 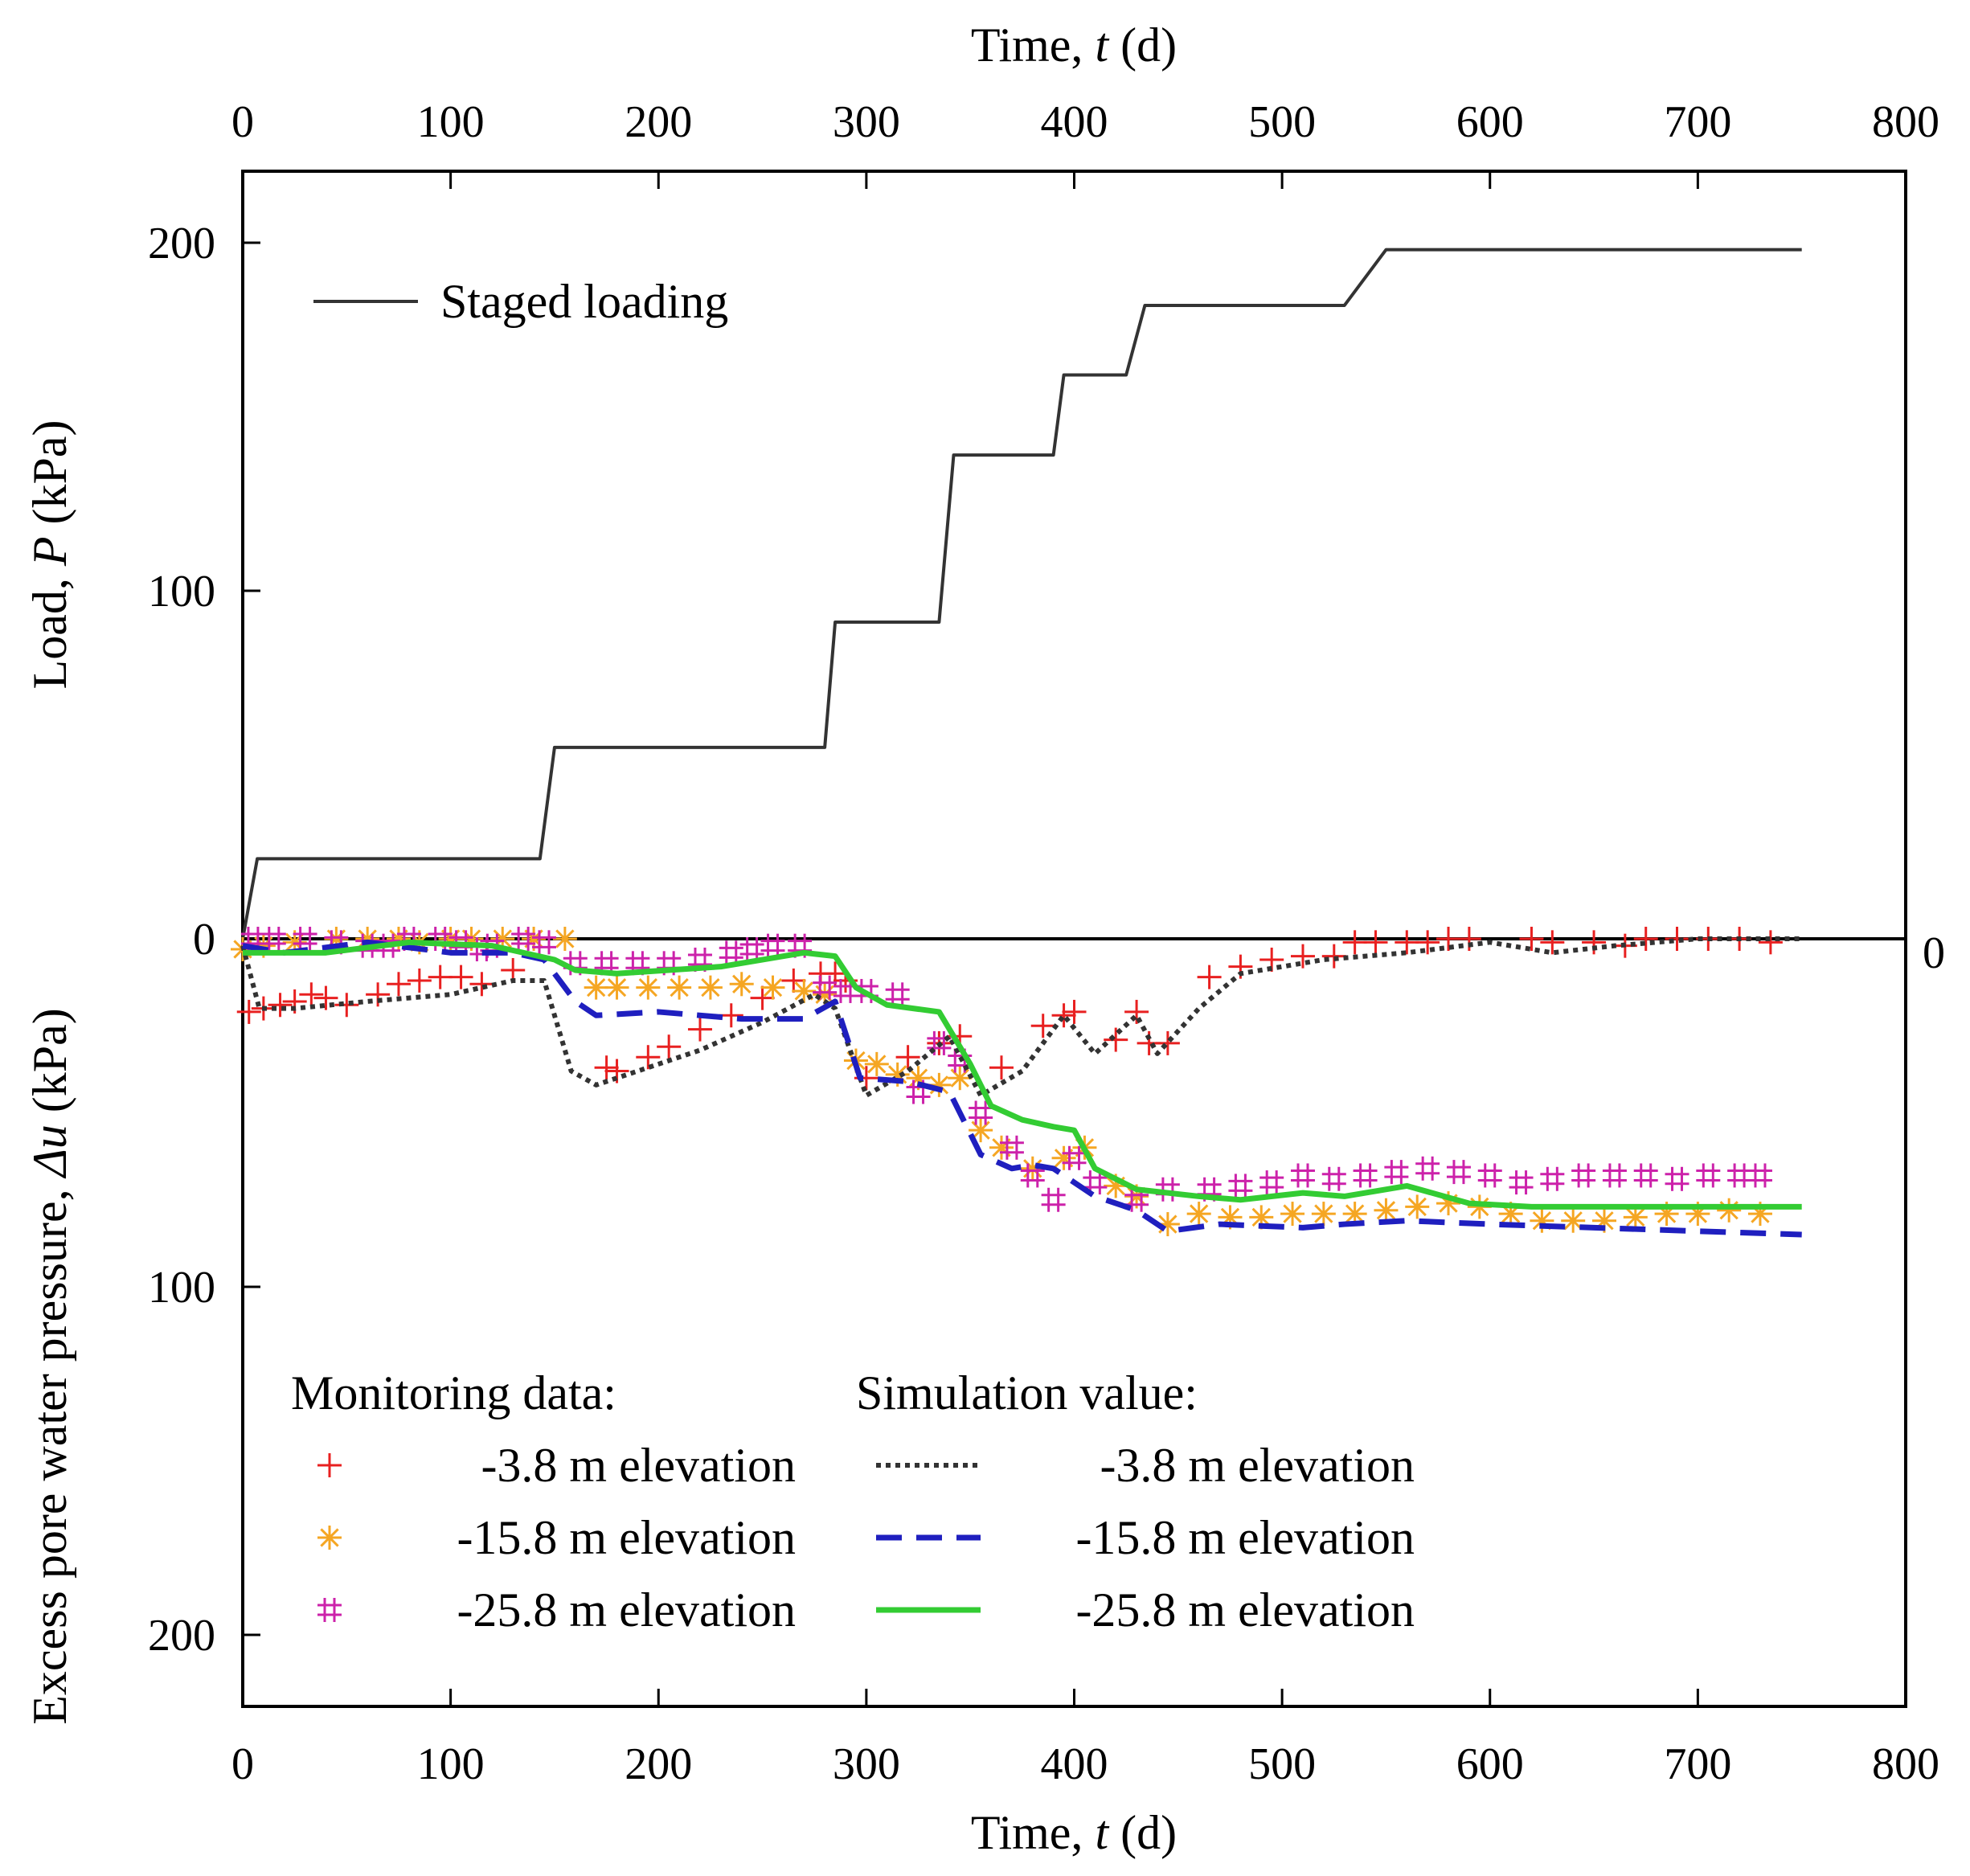 I want to click on load-tick-label: 100, so click(x=181, y=591).